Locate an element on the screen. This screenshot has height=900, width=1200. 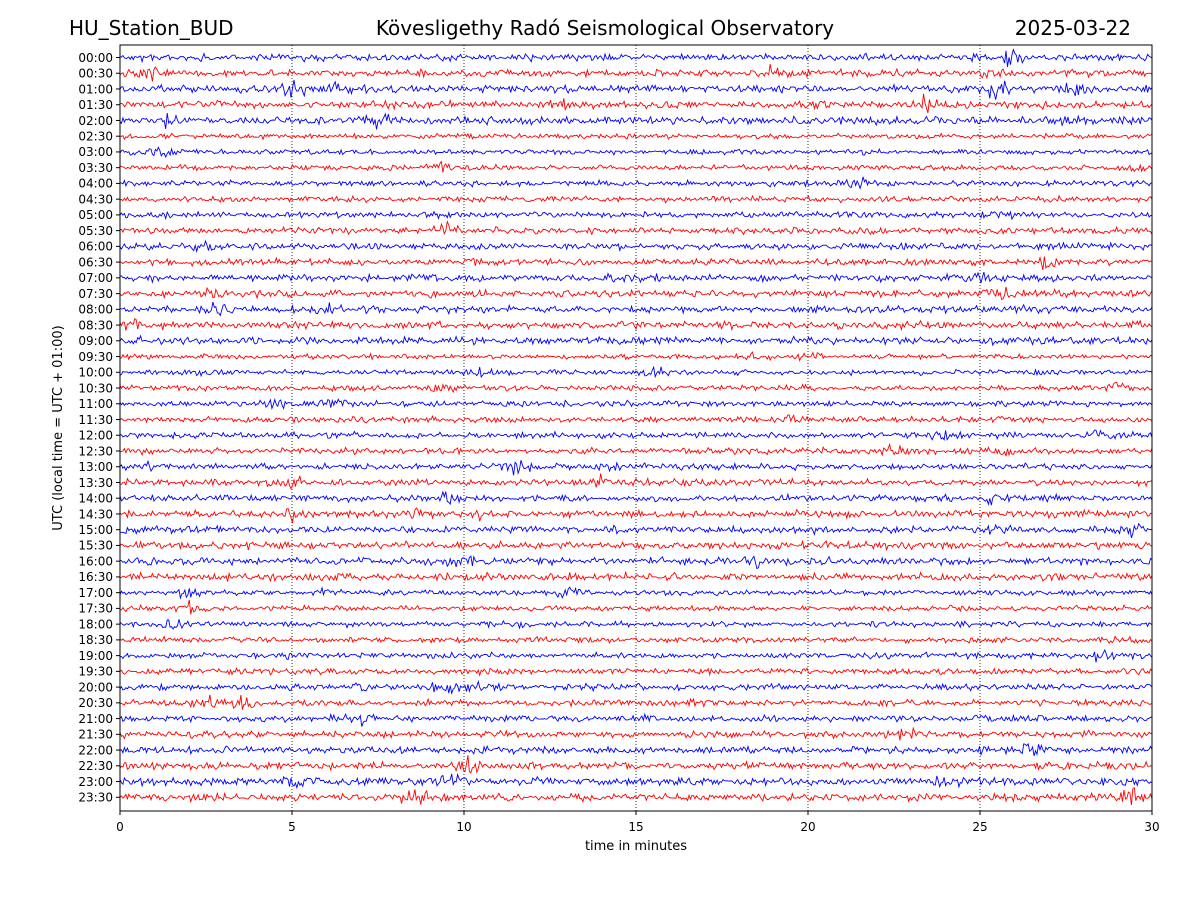
y-tick-label: 17:00 is located at coordinates (95, 593).